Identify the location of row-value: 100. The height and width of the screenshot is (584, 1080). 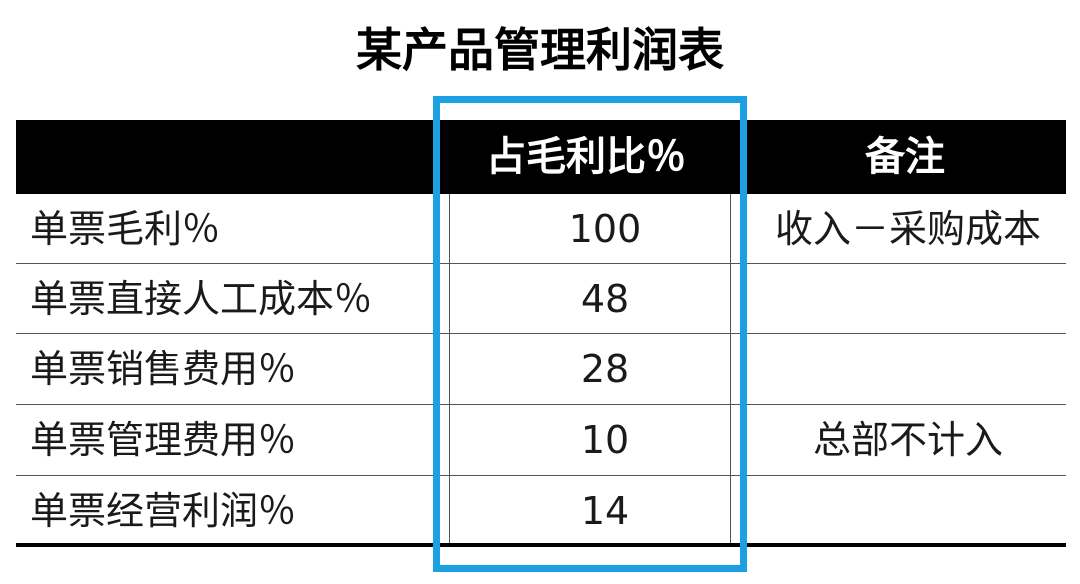
(605, 229).